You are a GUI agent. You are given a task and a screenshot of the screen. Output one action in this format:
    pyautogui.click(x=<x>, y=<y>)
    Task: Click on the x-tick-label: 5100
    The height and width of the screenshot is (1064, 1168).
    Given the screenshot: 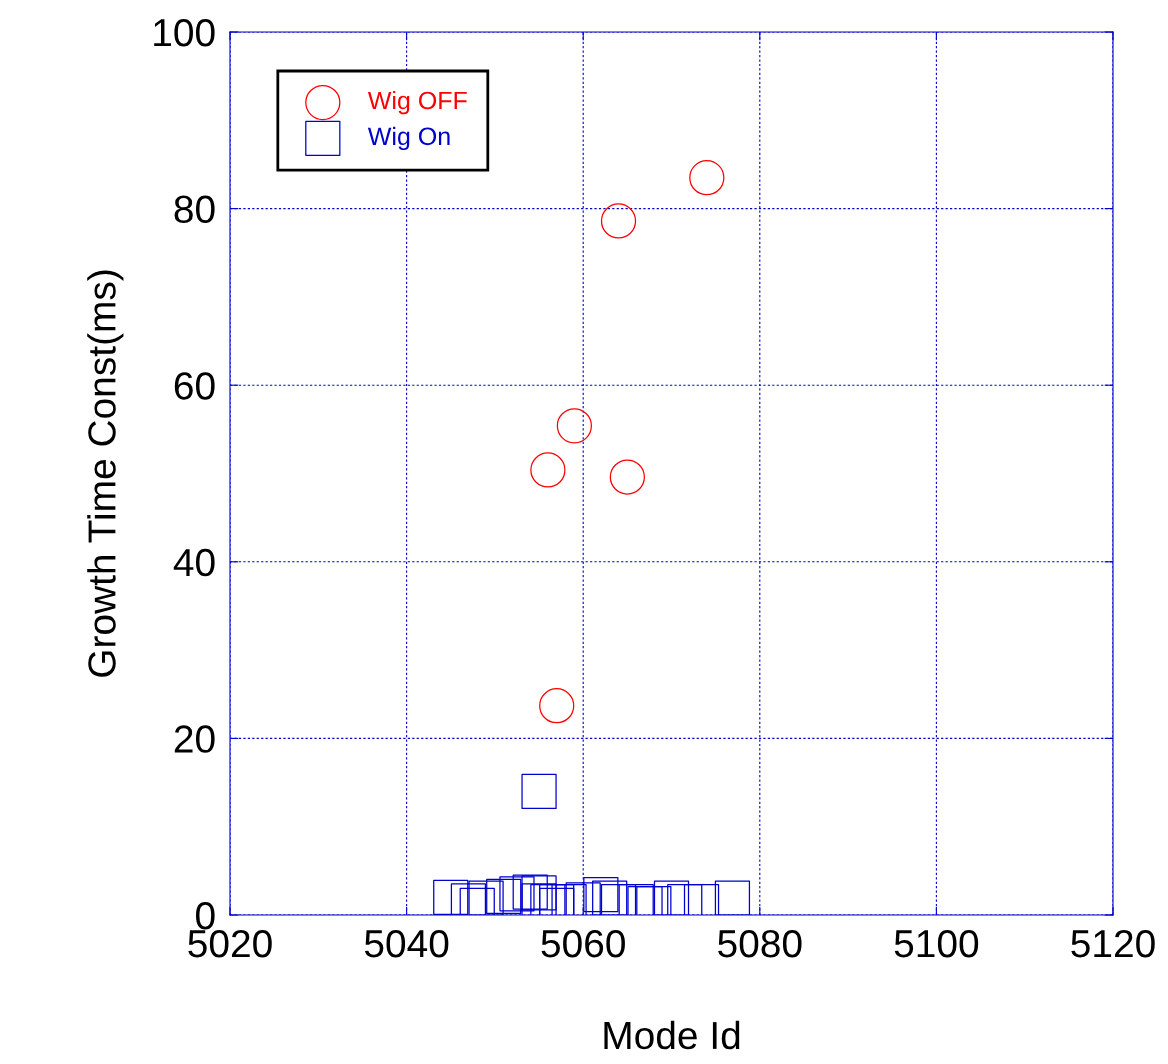 What is the action you would take?
    pyautogui.click(x=936, y=943)
    